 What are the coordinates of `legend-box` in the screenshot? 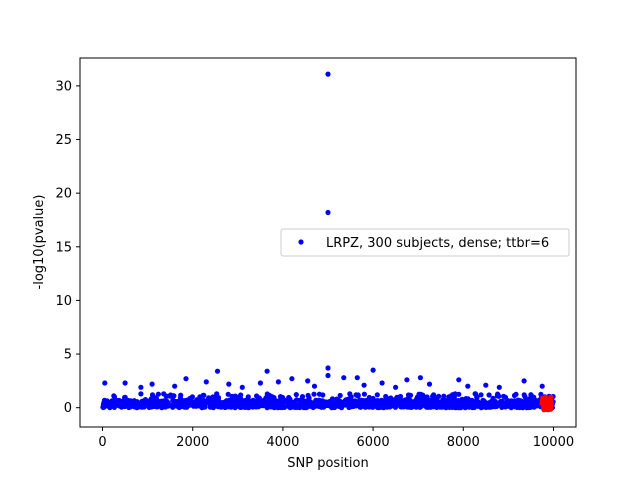 It's located at (425, 242).